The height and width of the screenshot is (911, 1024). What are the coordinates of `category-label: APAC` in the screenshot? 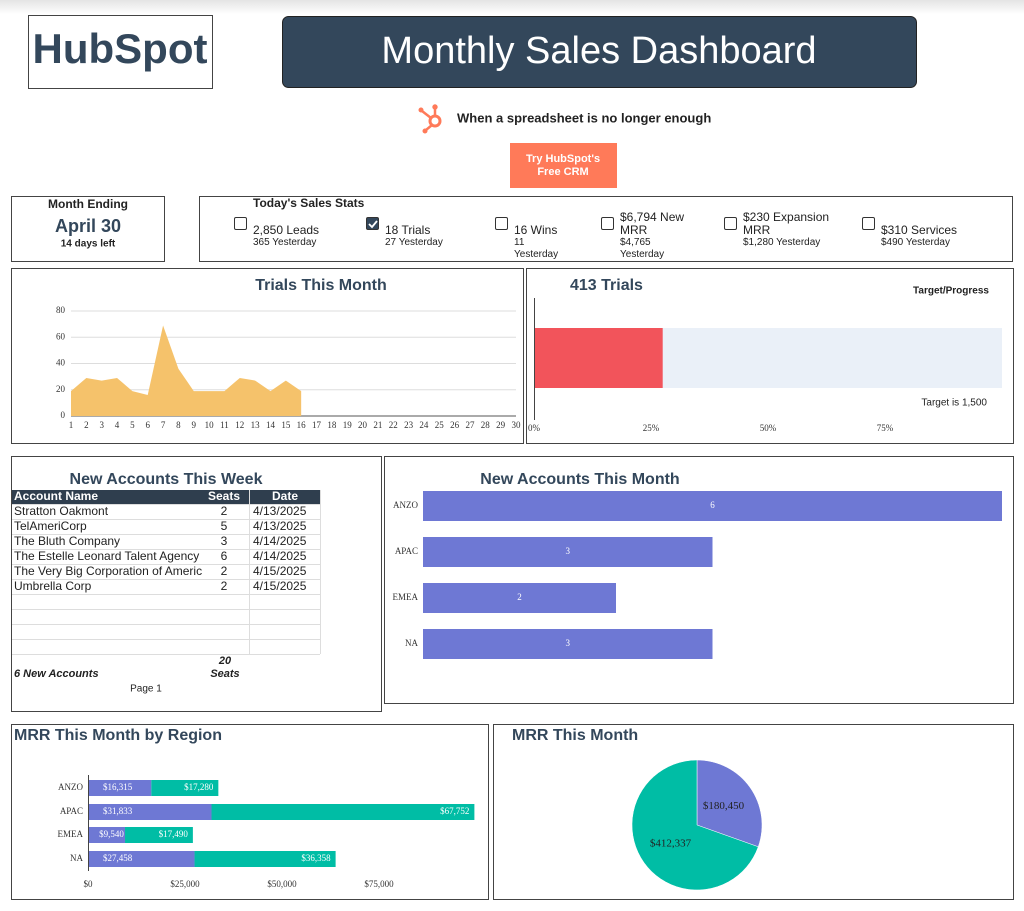 It's located at (406, 551).